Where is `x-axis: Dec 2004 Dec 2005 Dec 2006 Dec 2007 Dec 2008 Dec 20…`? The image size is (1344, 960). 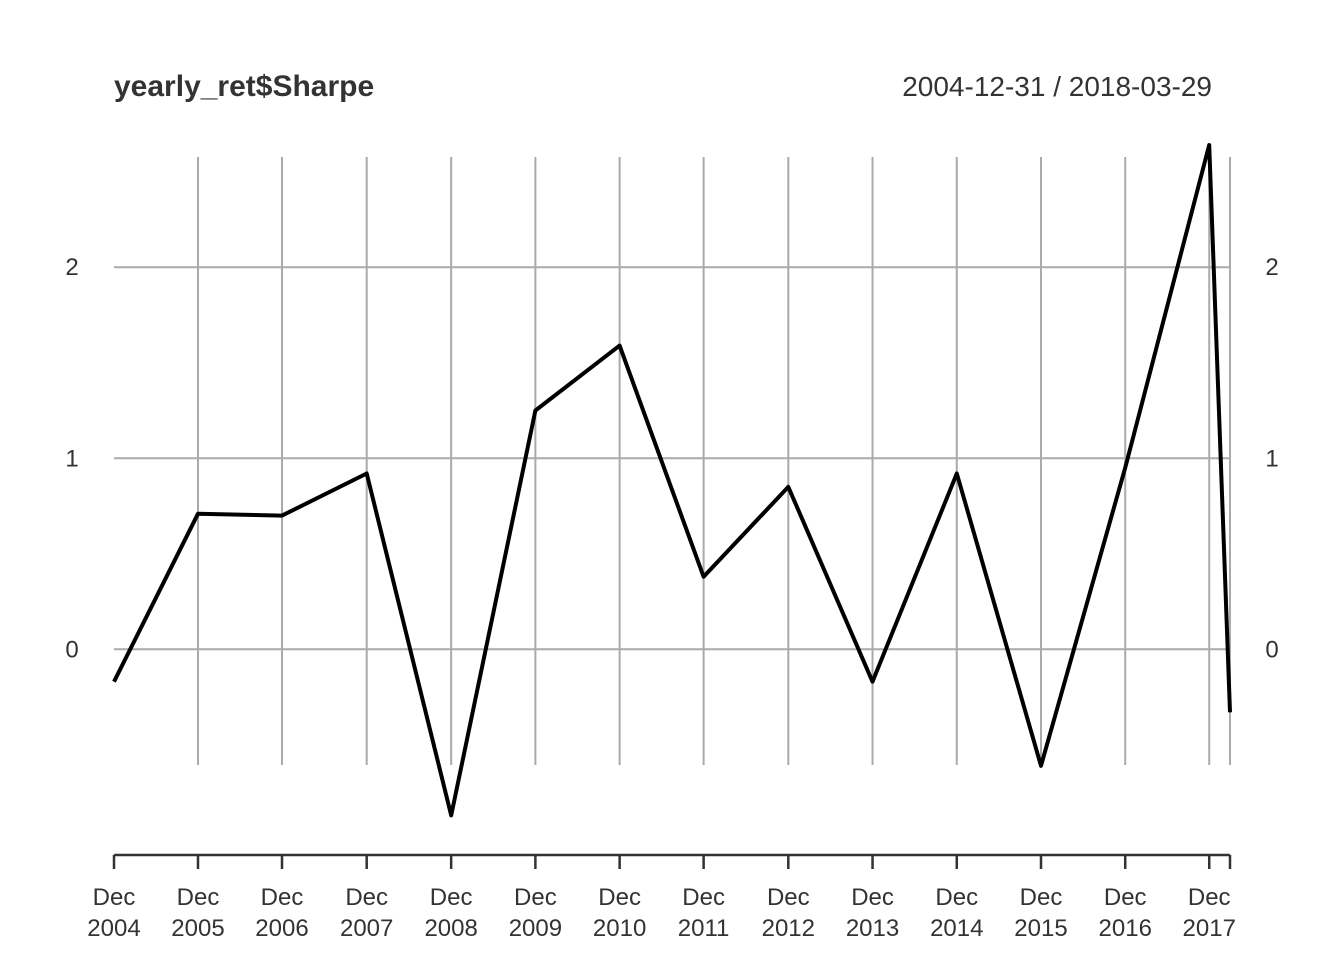
x-axis: Dec 2004 Dec 2005 Dec 2006 Dec 2007 Dec 2008 Dec 20… is located at coordinates (661, 897).